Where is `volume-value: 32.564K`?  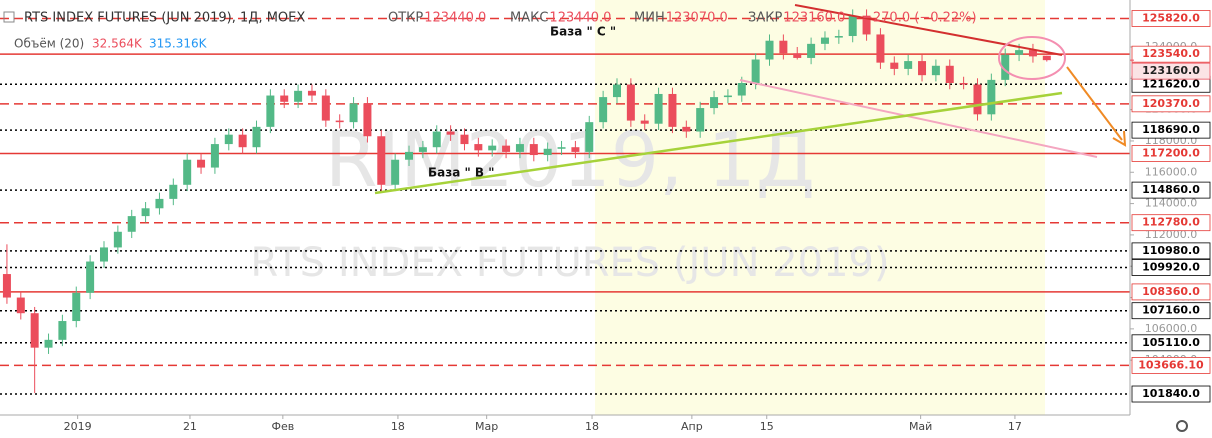
volume-value: 32.564K is located at coordinates (117, 44).